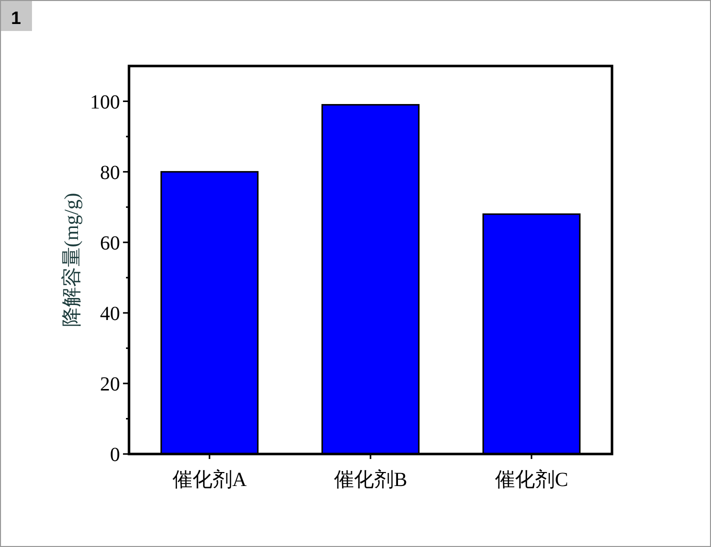  I want to click on y-tick-label: 100, so click(105, 102).